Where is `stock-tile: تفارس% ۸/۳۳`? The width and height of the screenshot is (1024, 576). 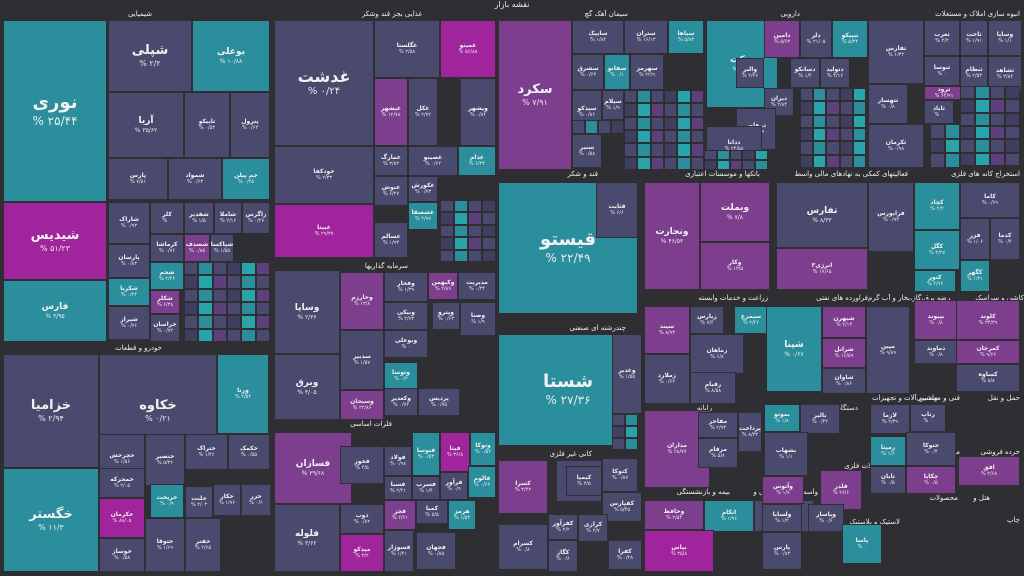
stock-tile: تفارس% ۸/۳۳ is located at coordinates (822, 215).